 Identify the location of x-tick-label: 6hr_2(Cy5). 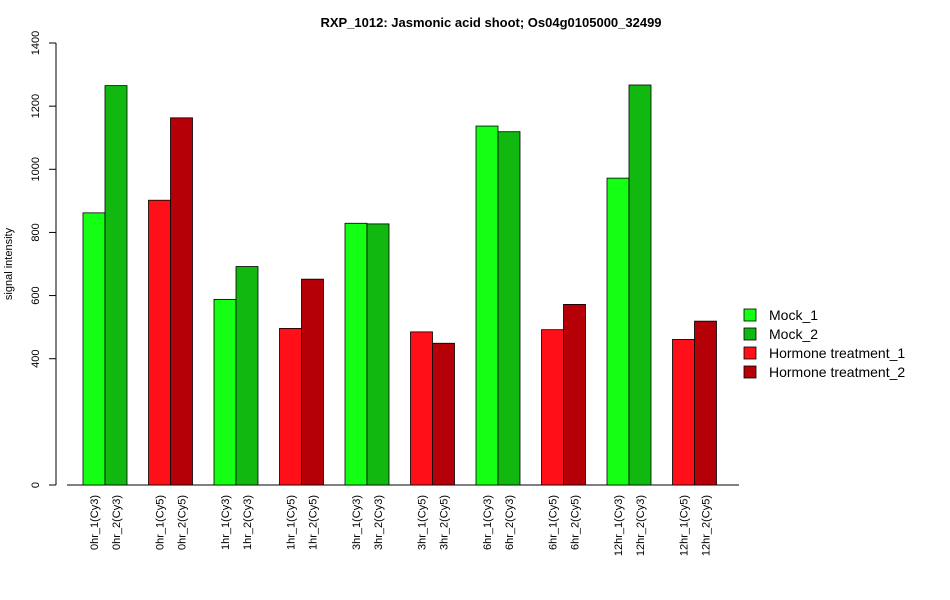
(576, 522).